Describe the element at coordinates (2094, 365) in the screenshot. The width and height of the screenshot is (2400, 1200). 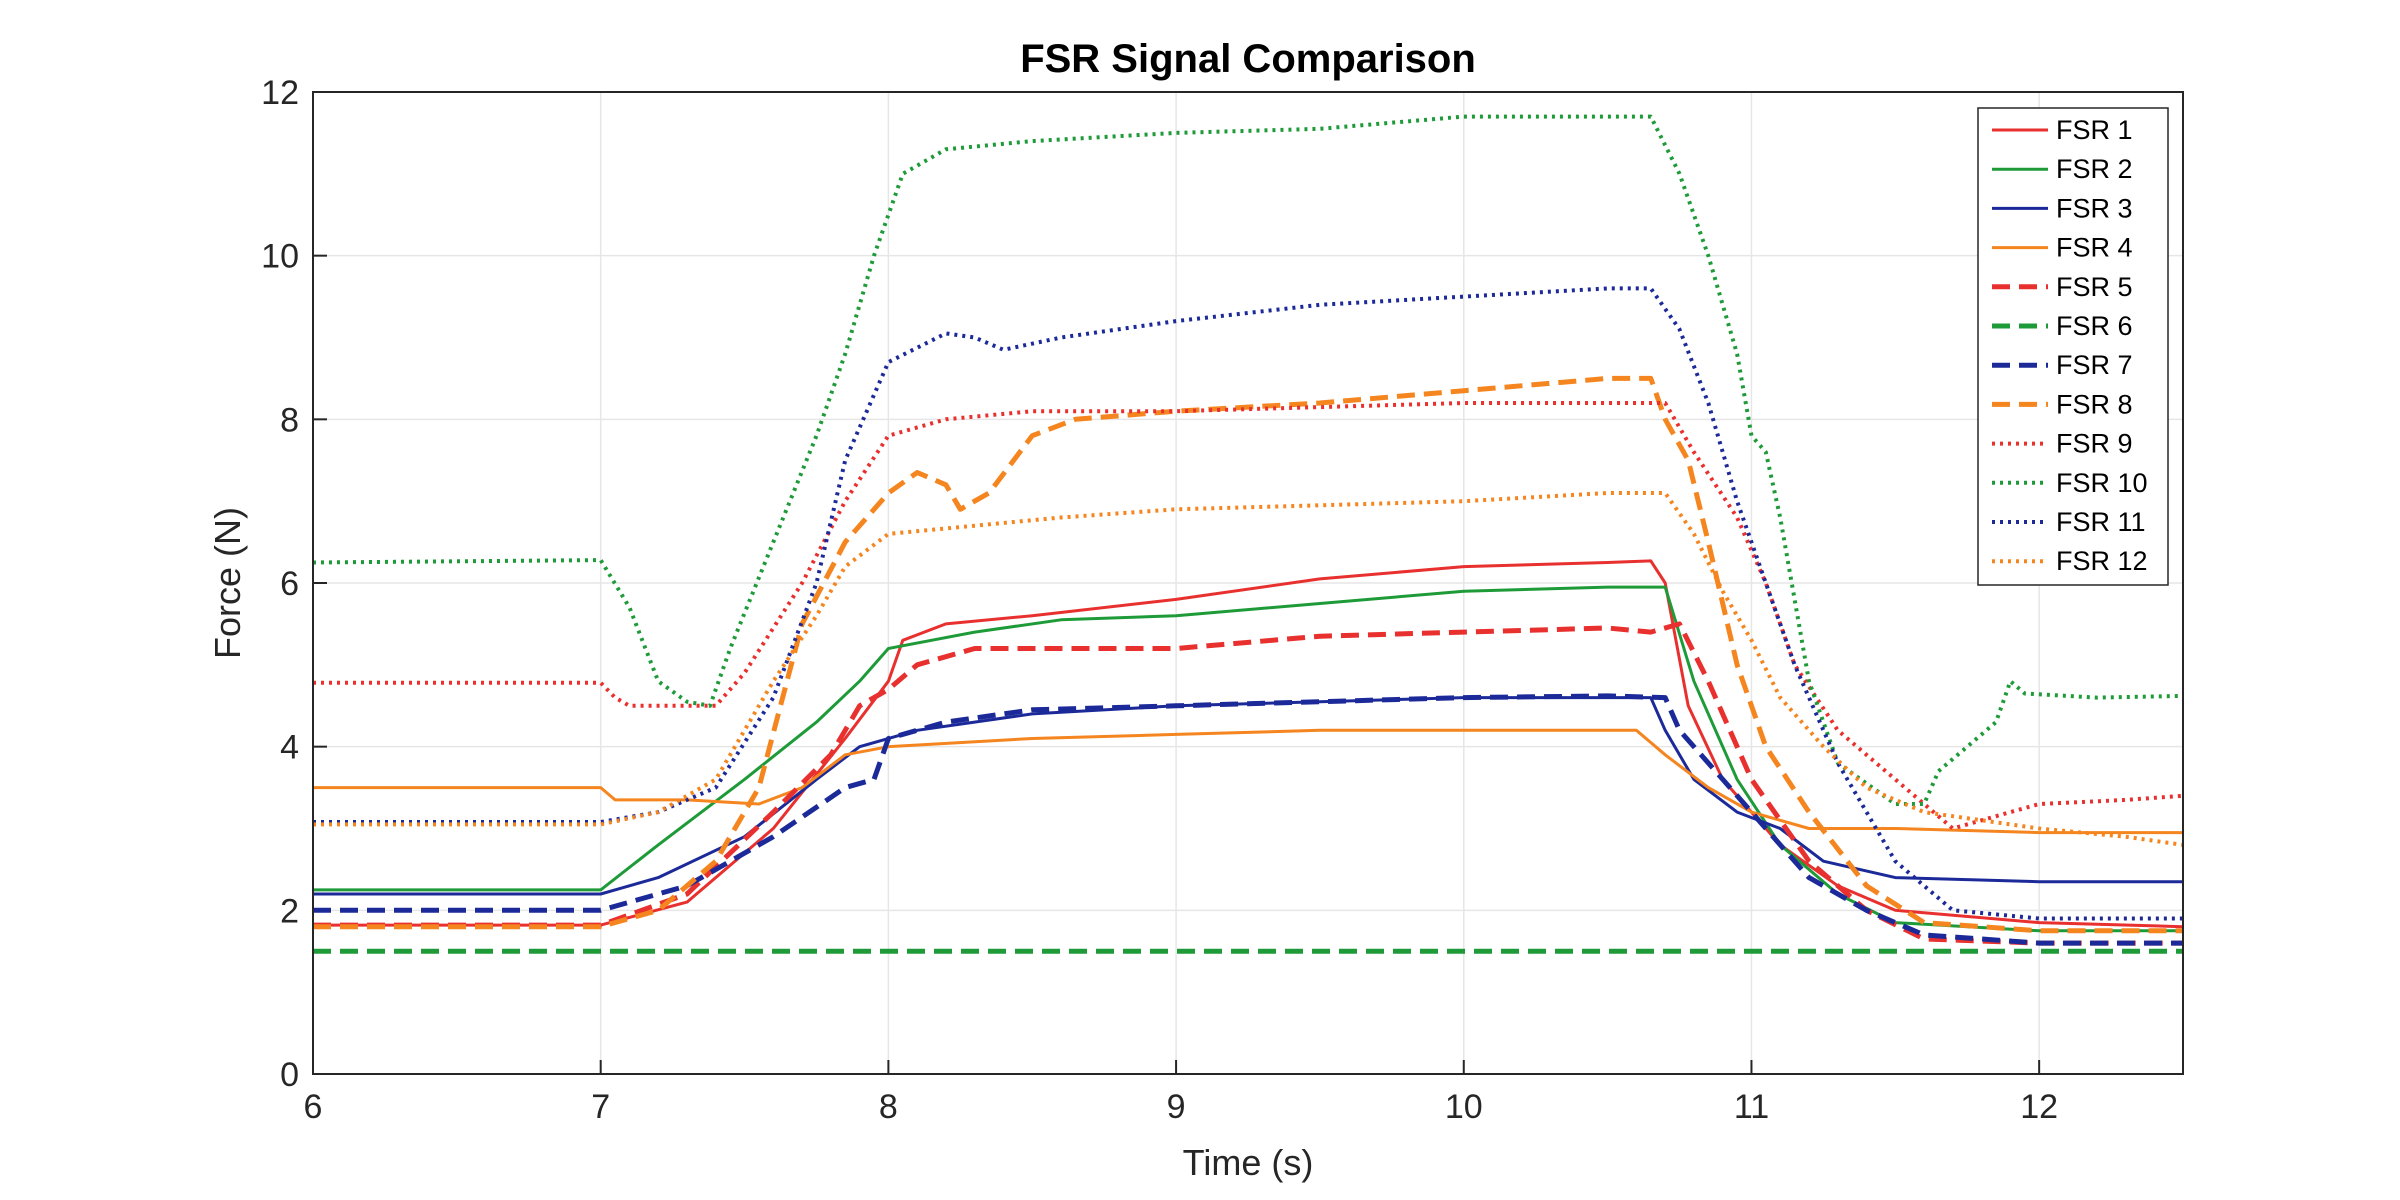
I see `legend-entry-label: FSR 7` at that location.